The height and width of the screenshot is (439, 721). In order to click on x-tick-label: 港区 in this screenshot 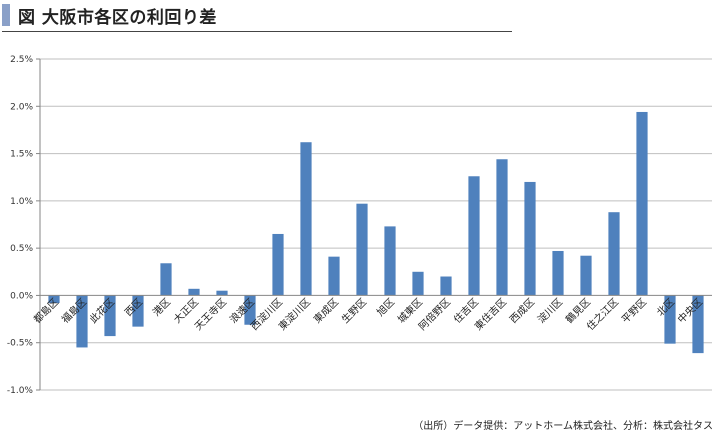, I will do `click(161, 307)`.